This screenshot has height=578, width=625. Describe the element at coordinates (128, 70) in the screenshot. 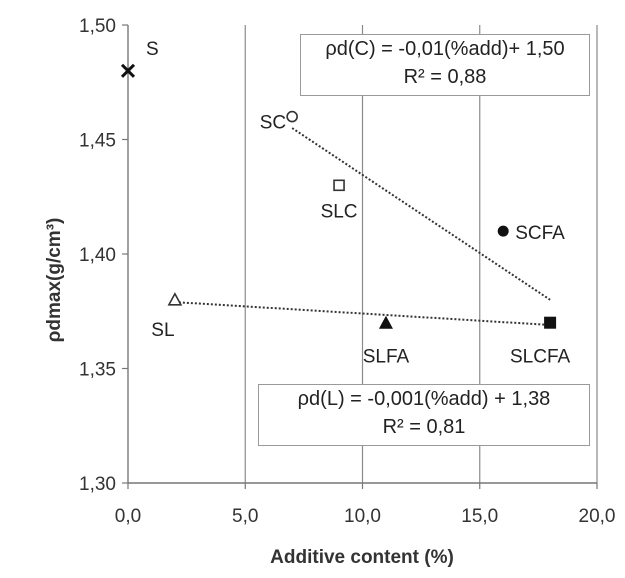

I see `point-s` at that location.